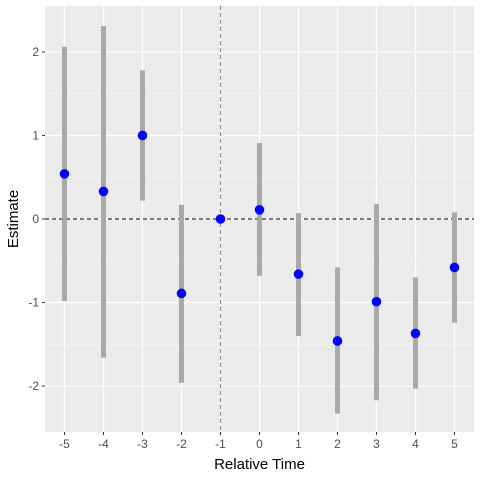 This screenshot has width=480, height=480. I want to click on y-axis-ticks: -2 -1 0 1 2, so click(36, 219).